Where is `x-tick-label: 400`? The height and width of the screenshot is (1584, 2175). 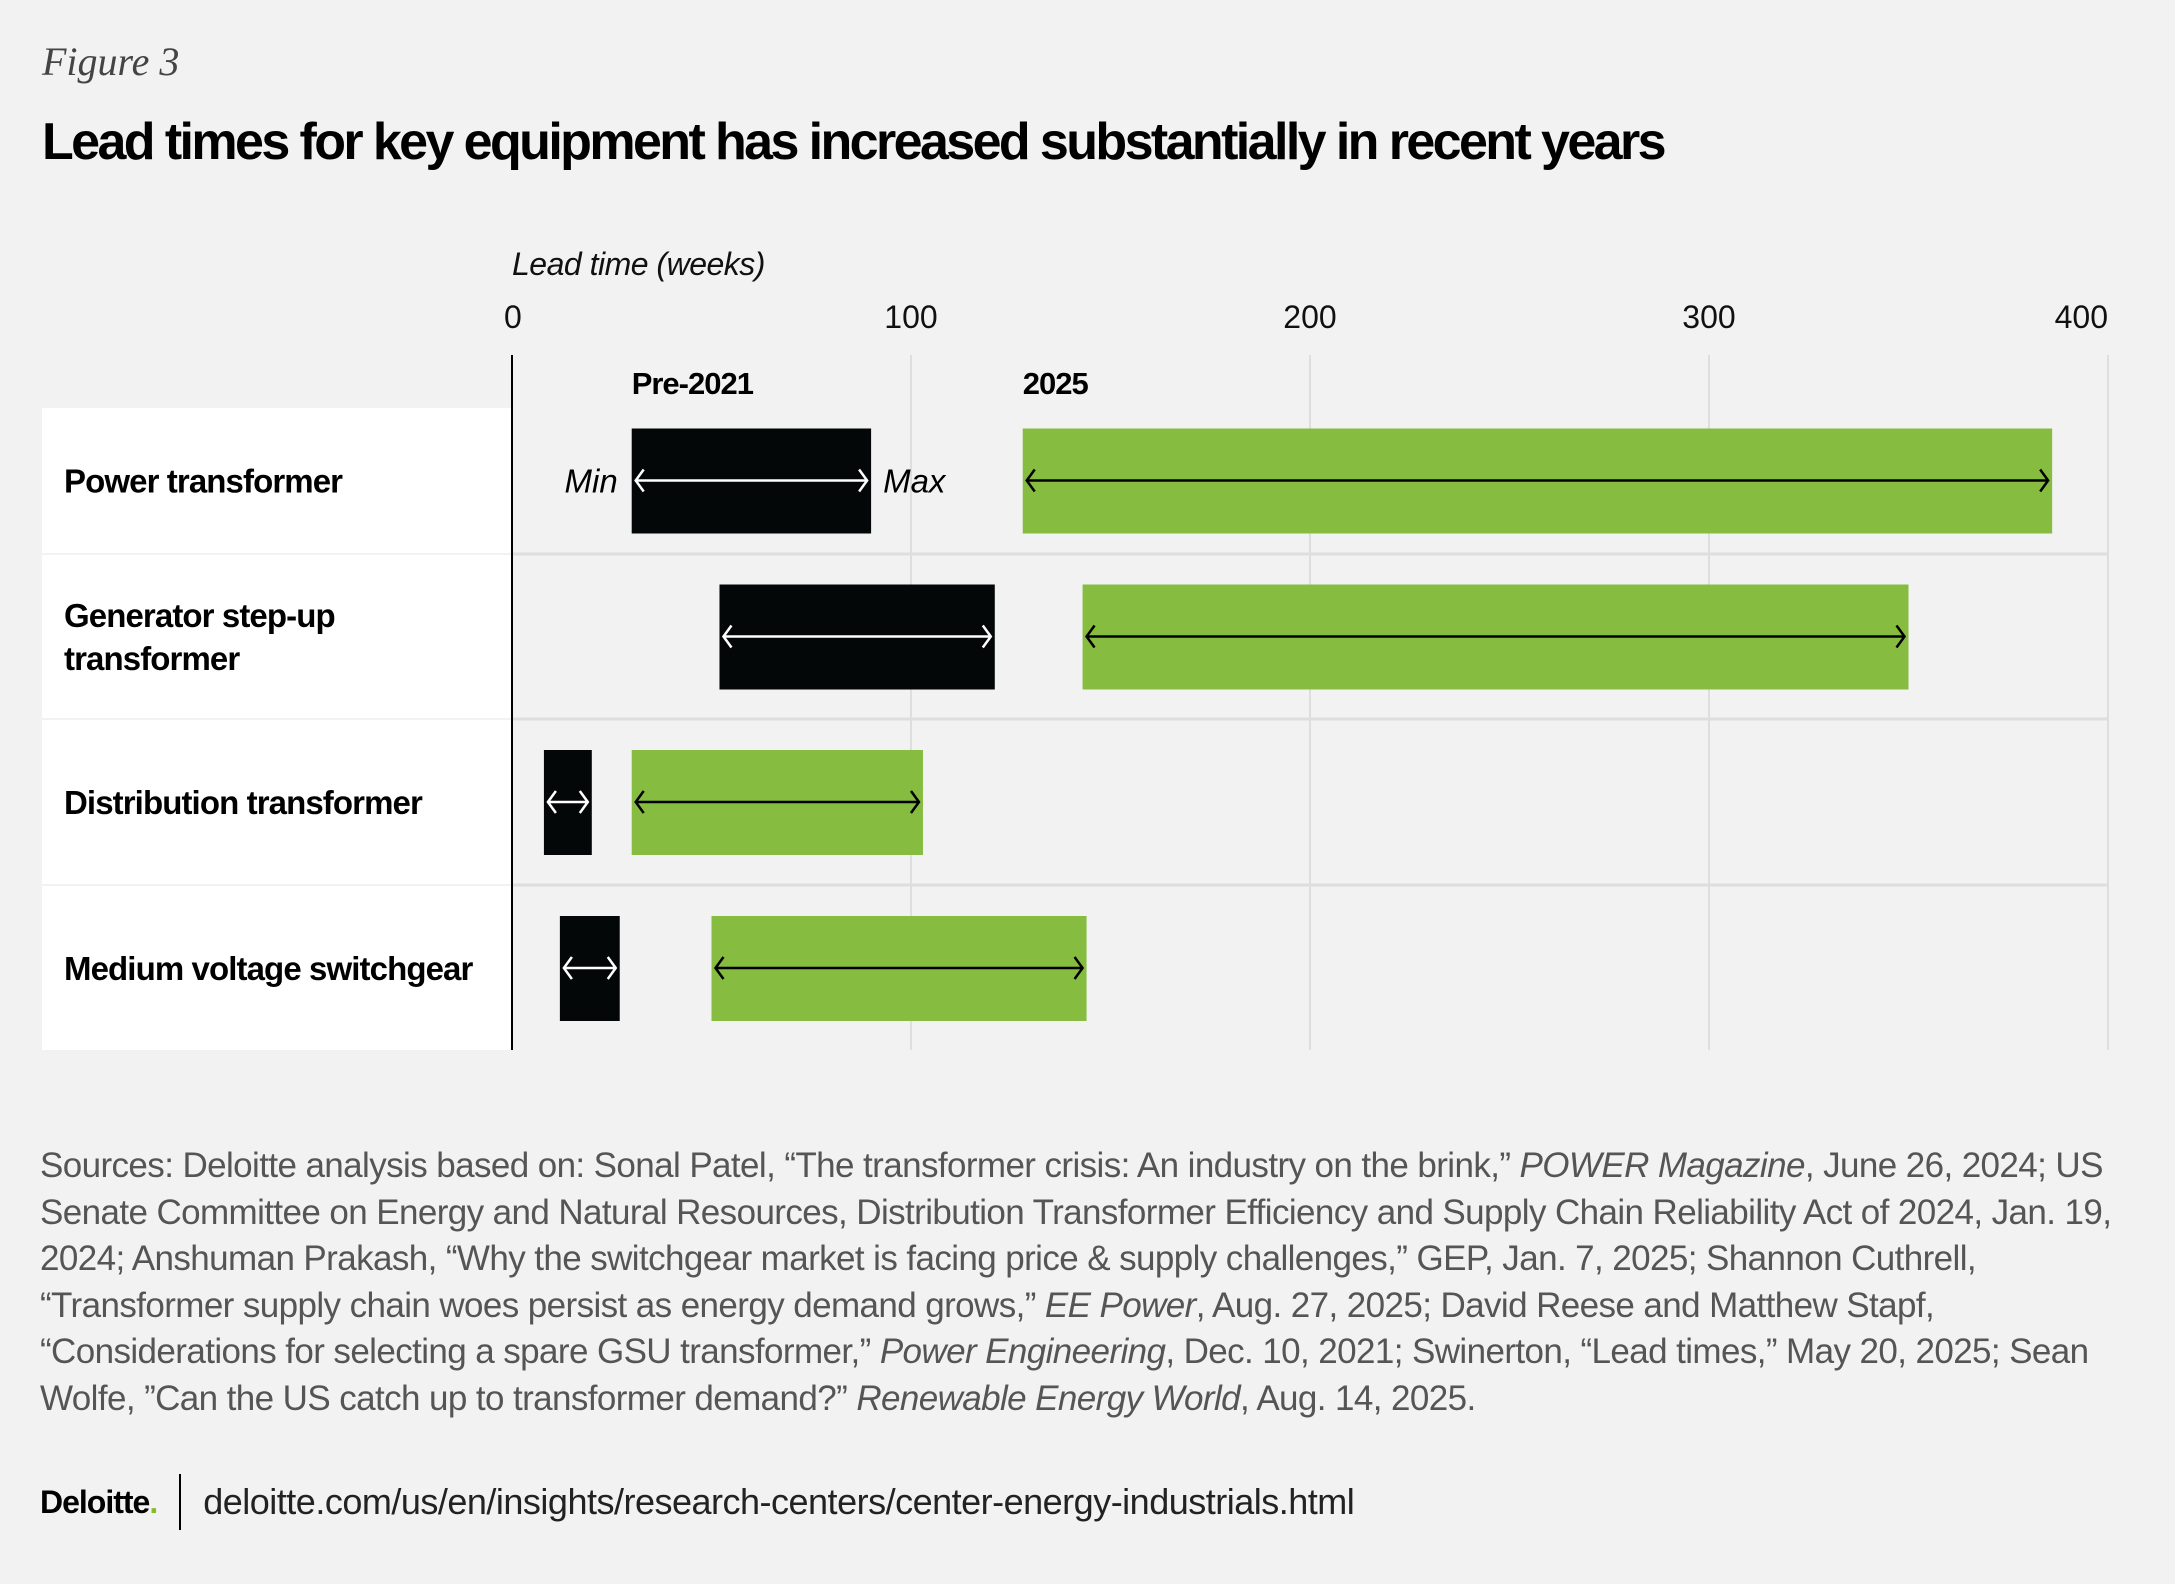
x-tick-label: 400 is located at coordinates (2081, 317).